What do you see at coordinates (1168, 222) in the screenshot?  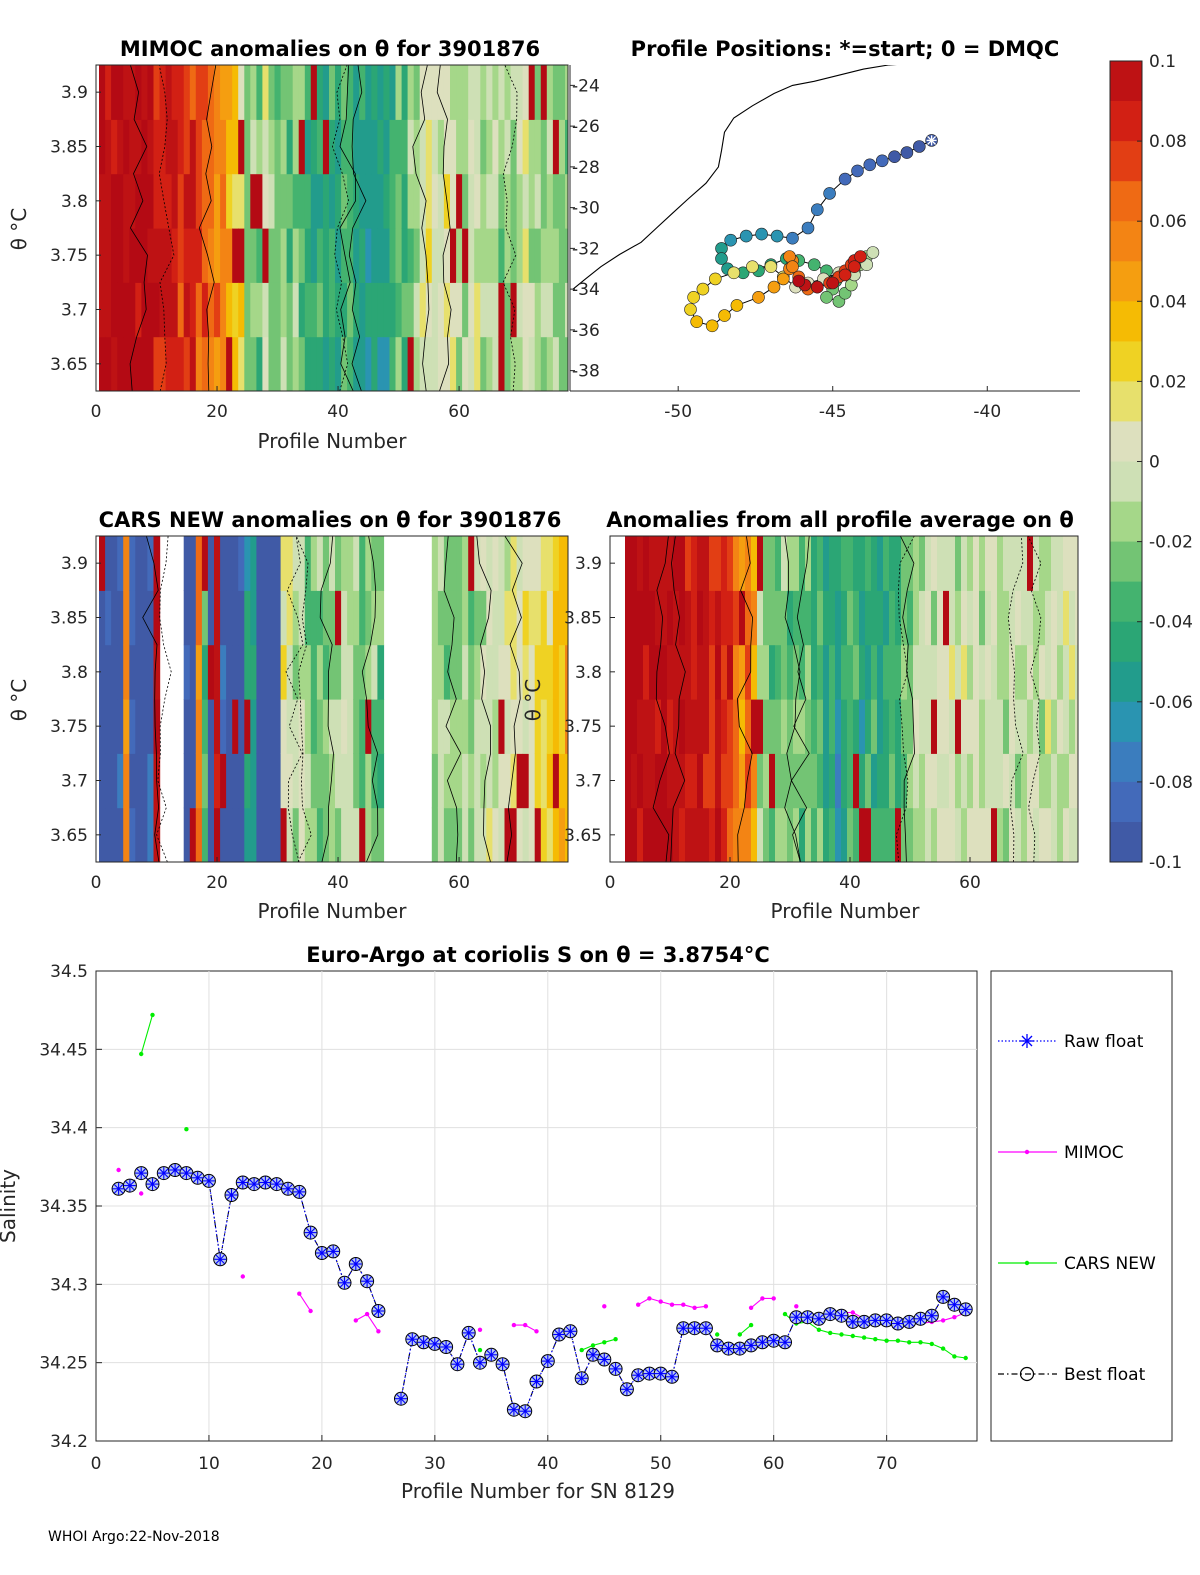 I see `colorbar-tick-label: 0.06` at bounding box center [1168, 222].